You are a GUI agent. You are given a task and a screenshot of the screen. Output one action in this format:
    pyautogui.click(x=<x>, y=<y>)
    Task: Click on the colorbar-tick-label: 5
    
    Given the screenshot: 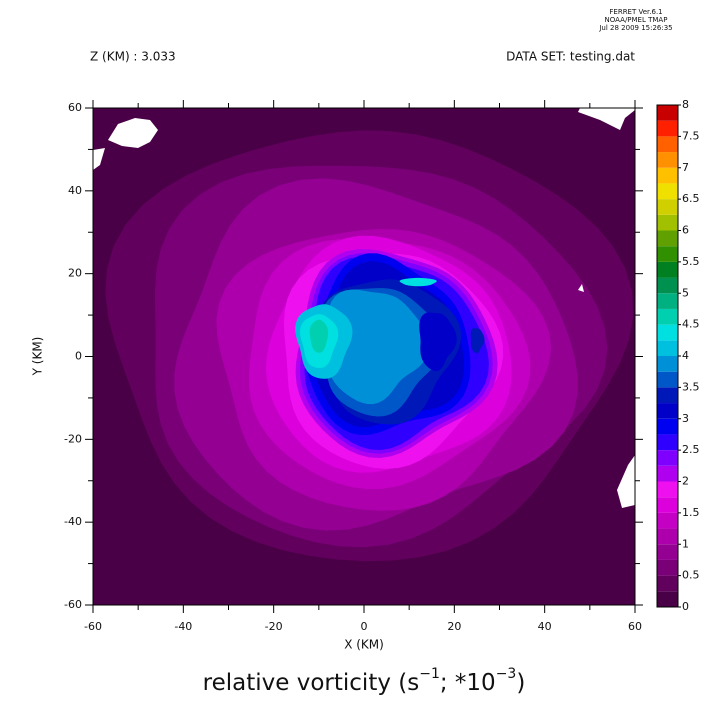 What is the action you would take?
    pyautogui.click(x=685, y=292)
    